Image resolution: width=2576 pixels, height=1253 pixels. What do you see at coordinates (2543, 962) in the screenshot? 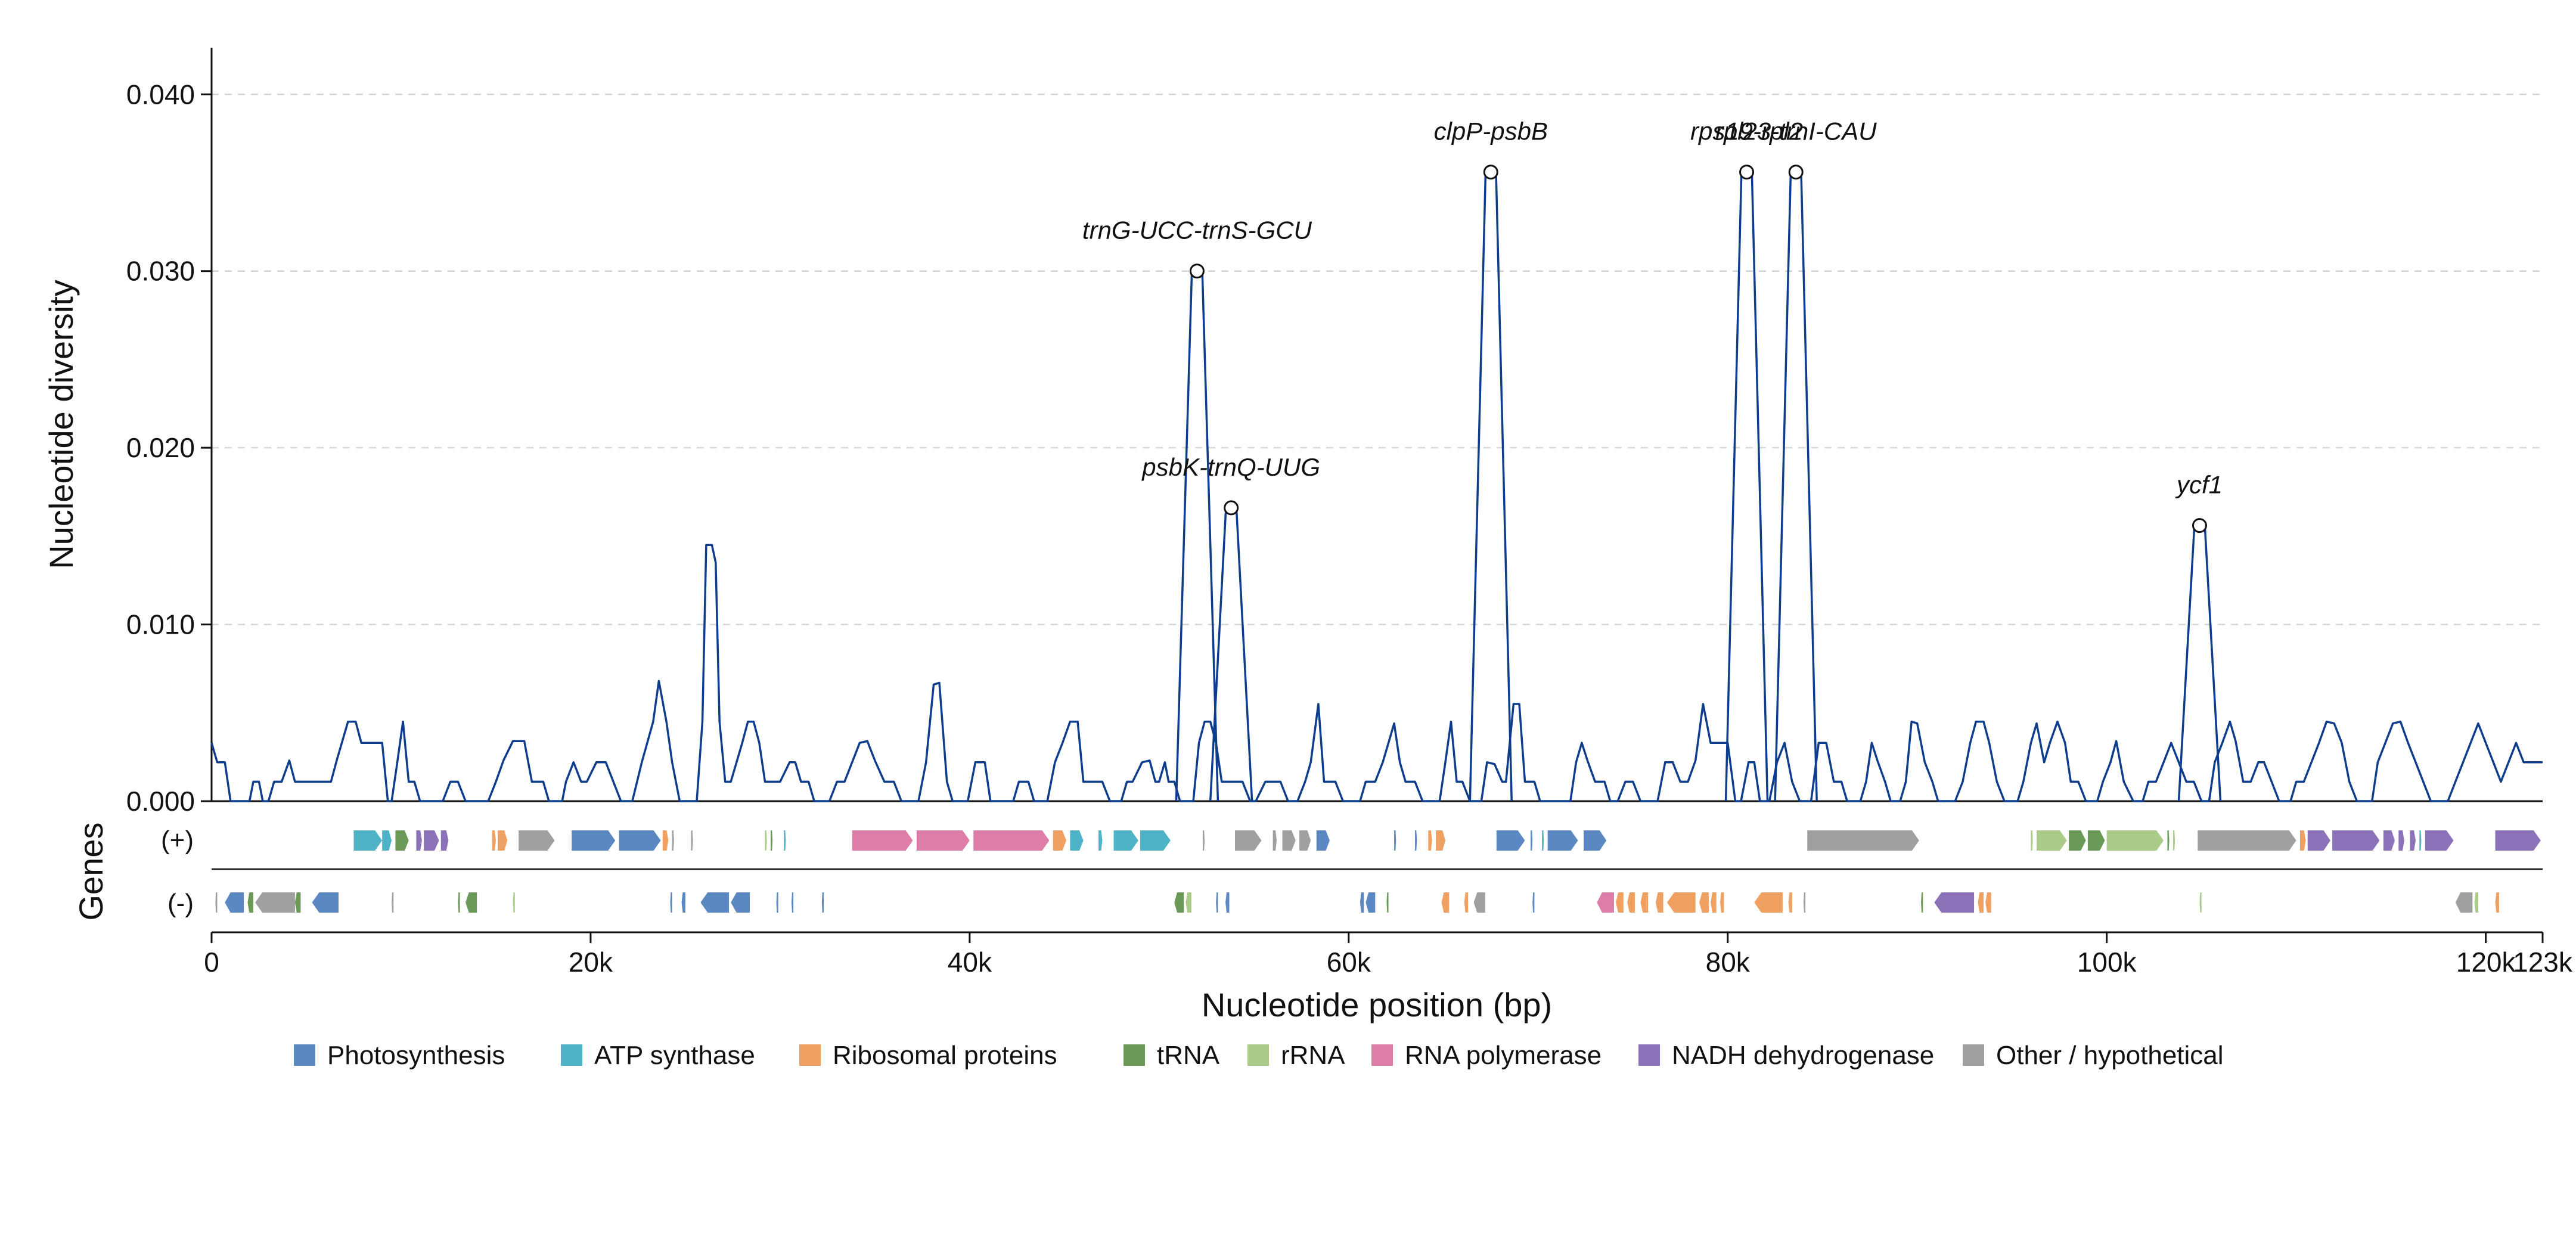
I see `x-tick-label: 123k` at bounding box center [2543, 962].